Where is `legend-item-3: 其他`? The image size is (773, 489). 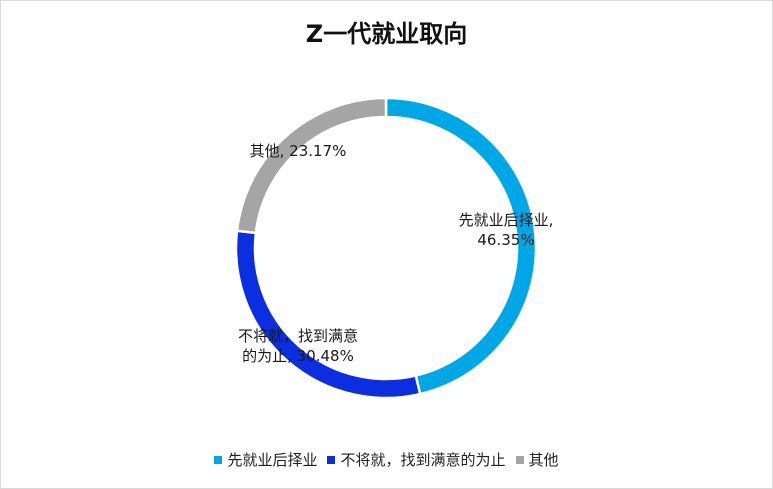
legend-item-3: 其他 is located at coordinates (537, 459).